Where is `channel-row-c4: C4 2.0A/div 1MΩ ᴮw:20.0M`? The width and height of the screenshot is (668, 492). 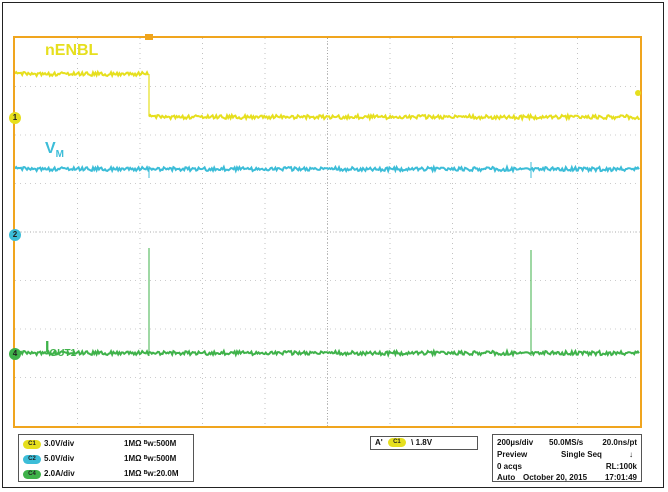 channel-row-c4: C4 2.0A/div 1MΩ ᴮw:20.0M is located at coordinates (101, 474).